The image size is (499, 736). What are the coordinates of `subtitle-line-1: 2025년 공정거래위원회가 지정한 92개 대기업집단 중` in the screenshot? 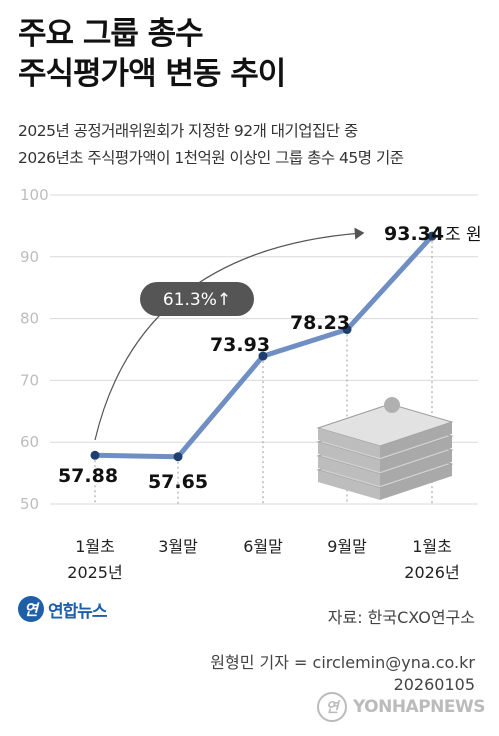 It's located at (188, 131).